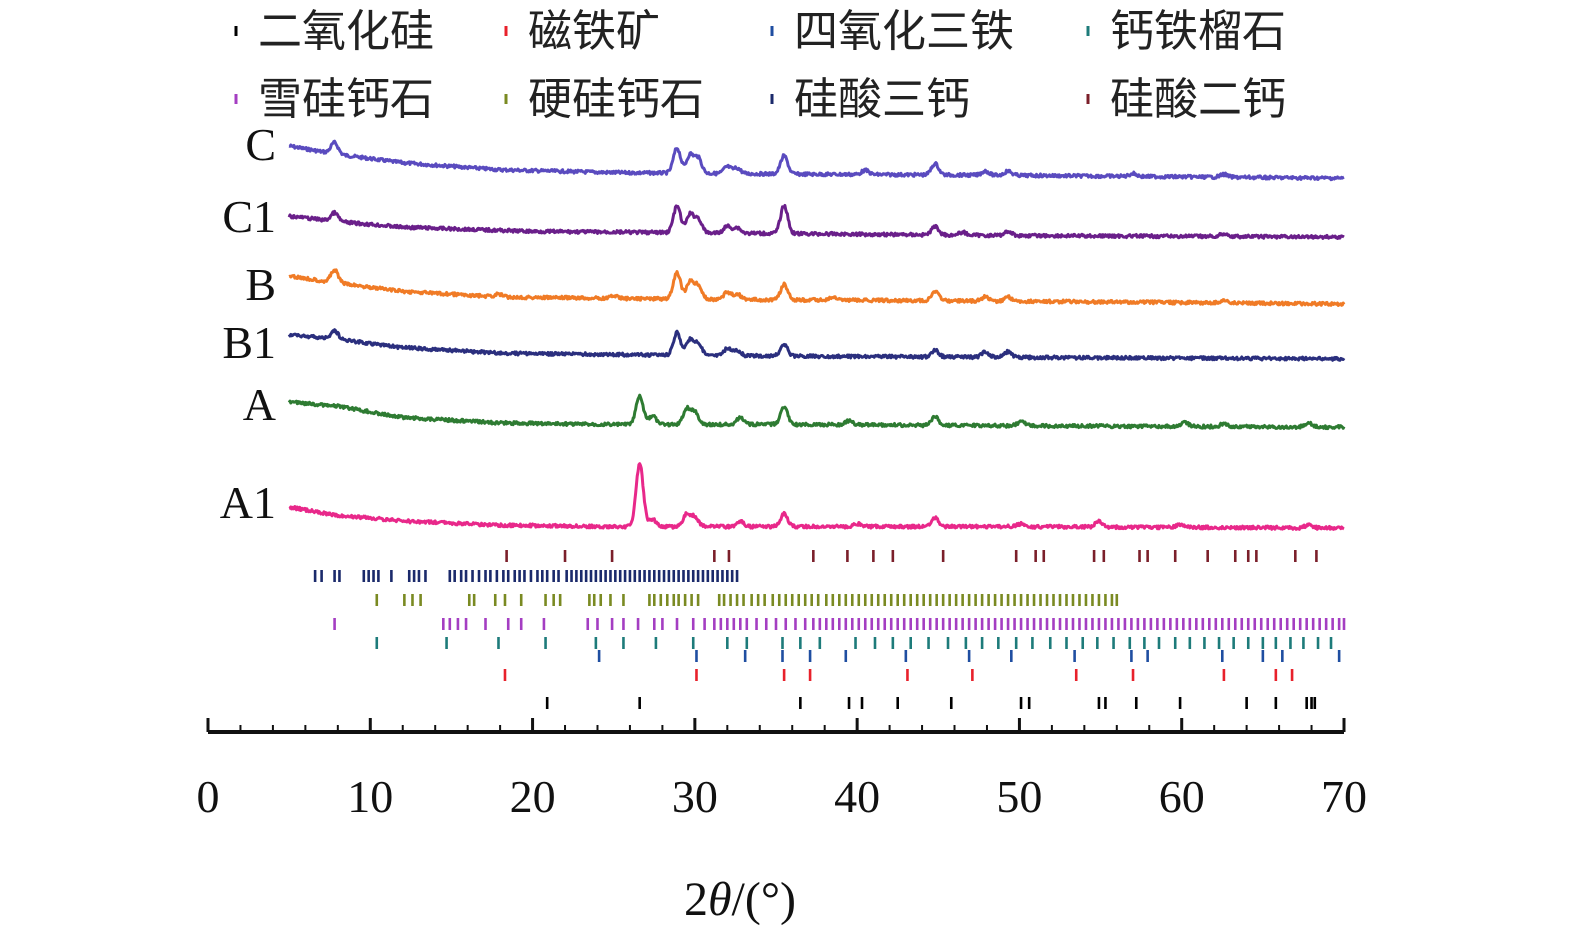 The height and width of the screenshot is (938, 1575). I want to click on series-label-c: C, so click(260, 144).